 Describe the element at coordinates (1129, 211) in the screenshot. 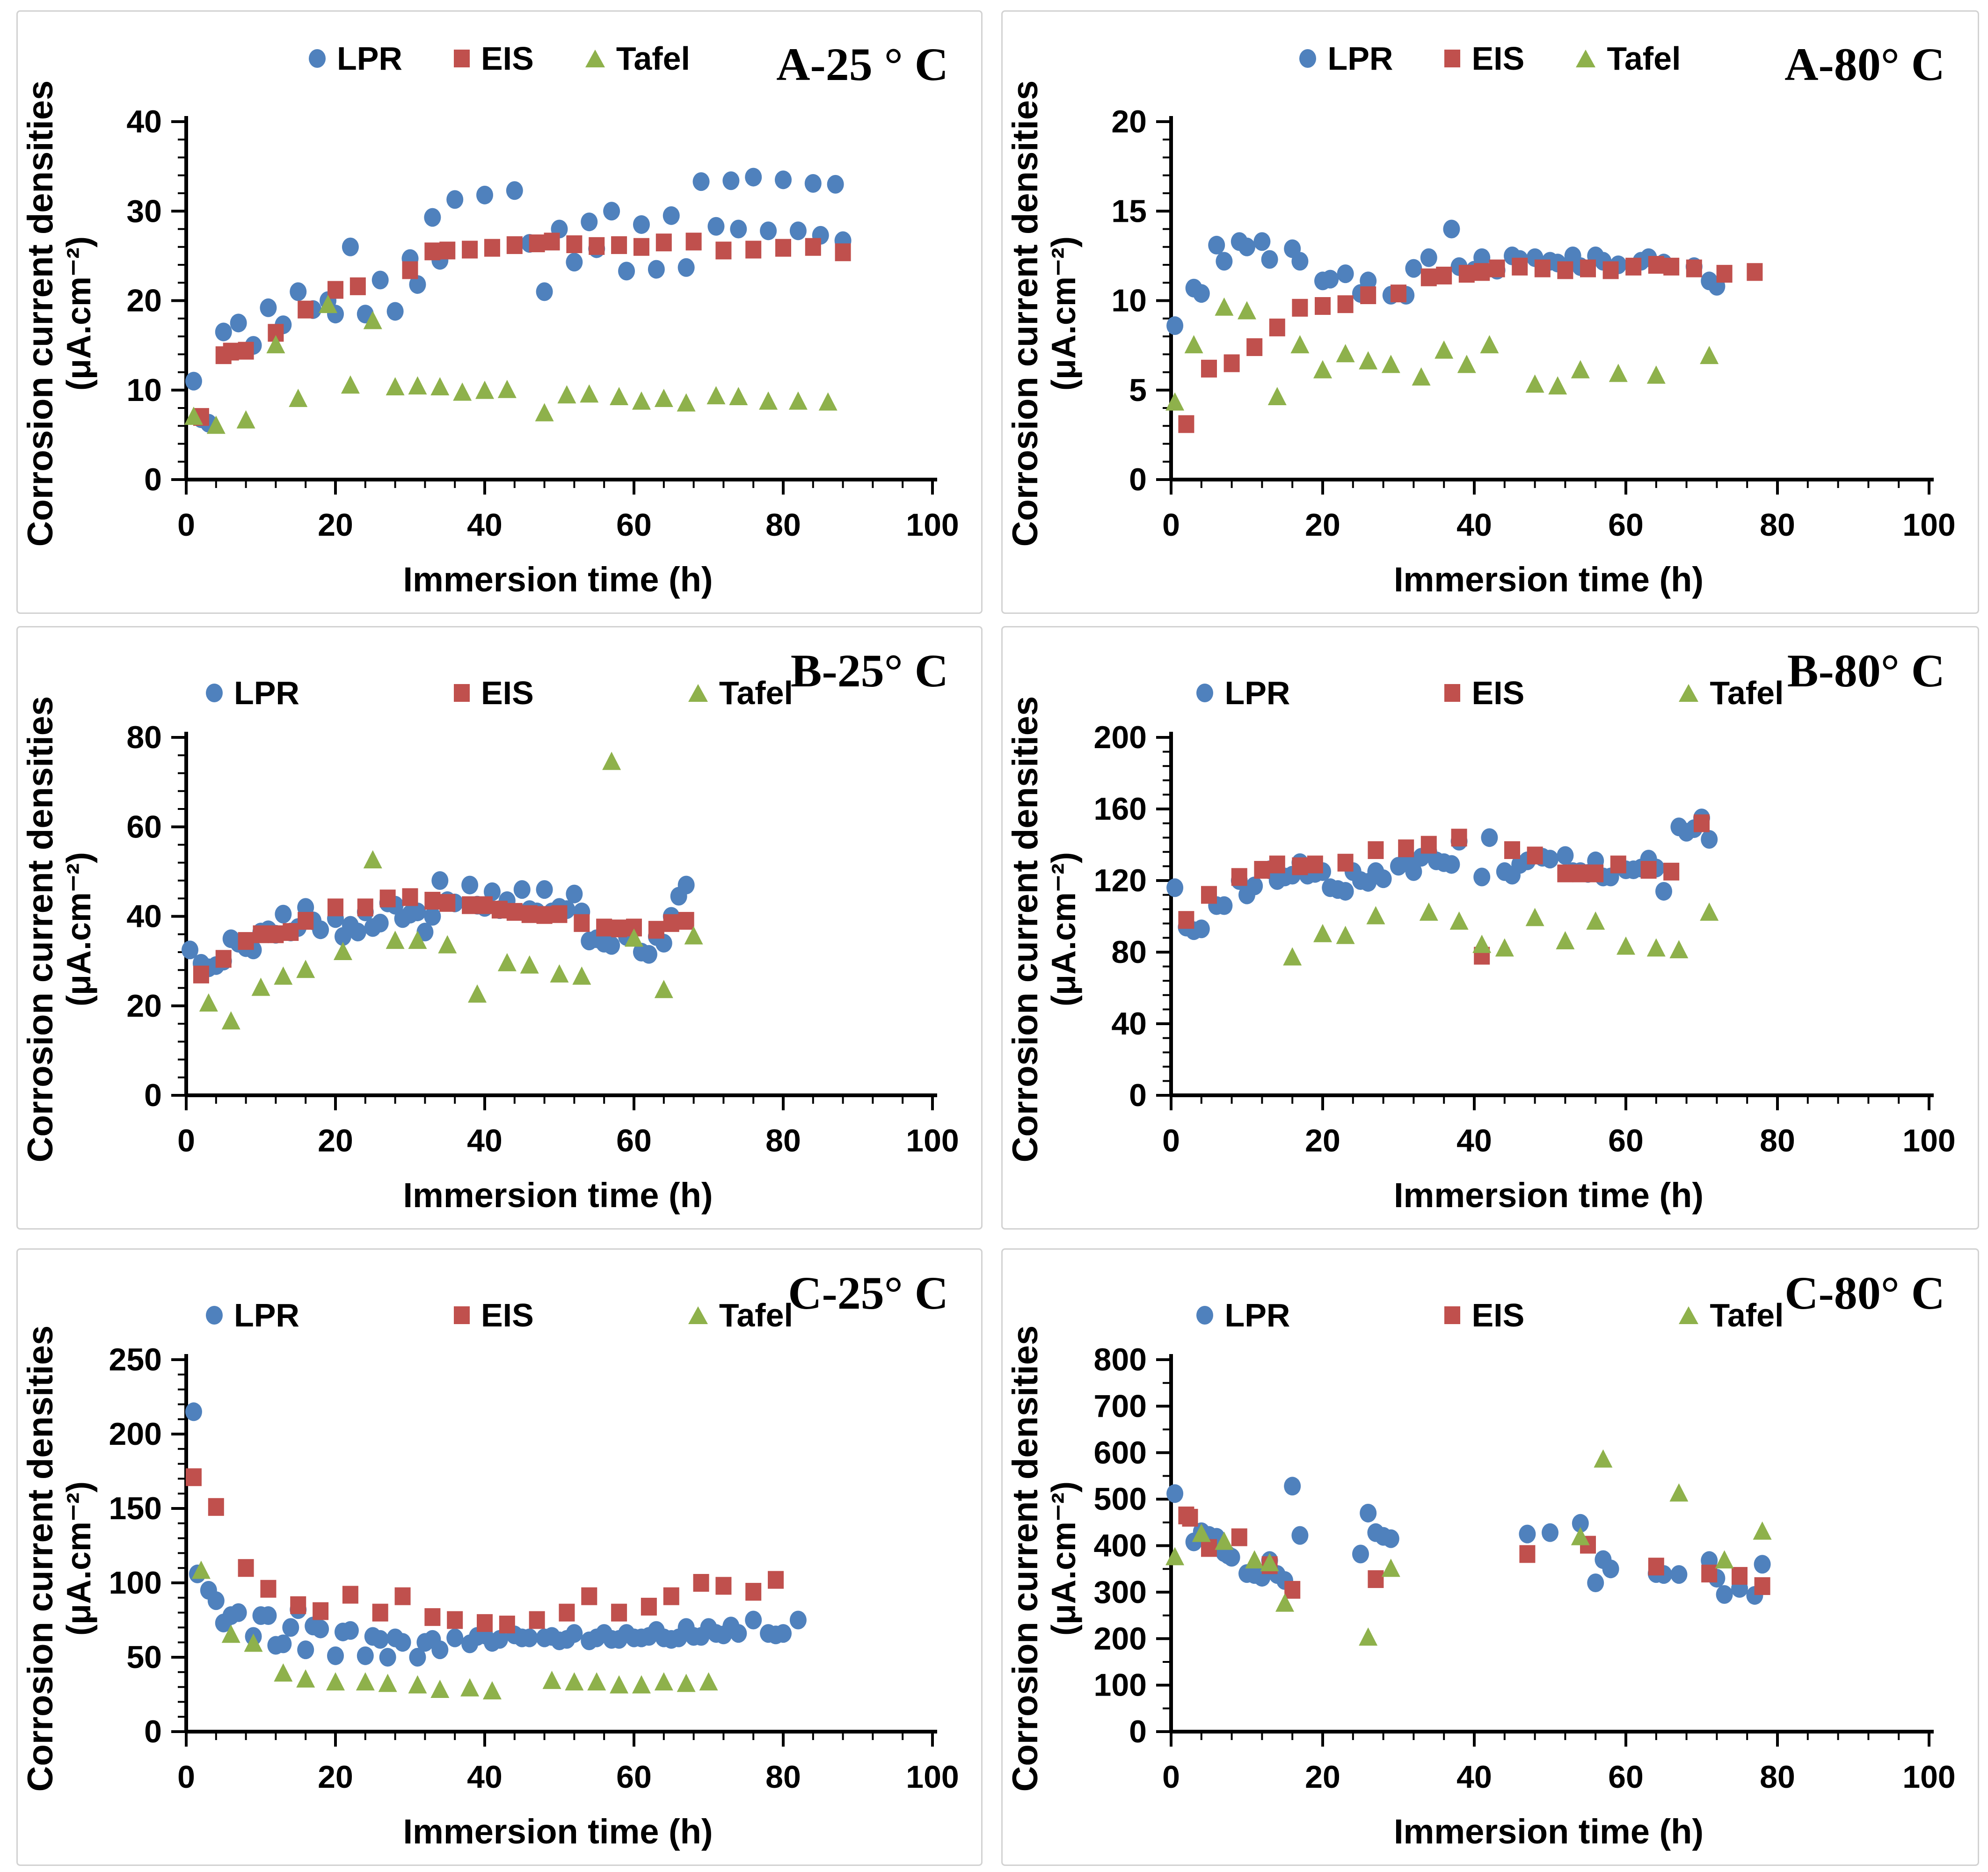

I see `svg-text: 15` at that location.